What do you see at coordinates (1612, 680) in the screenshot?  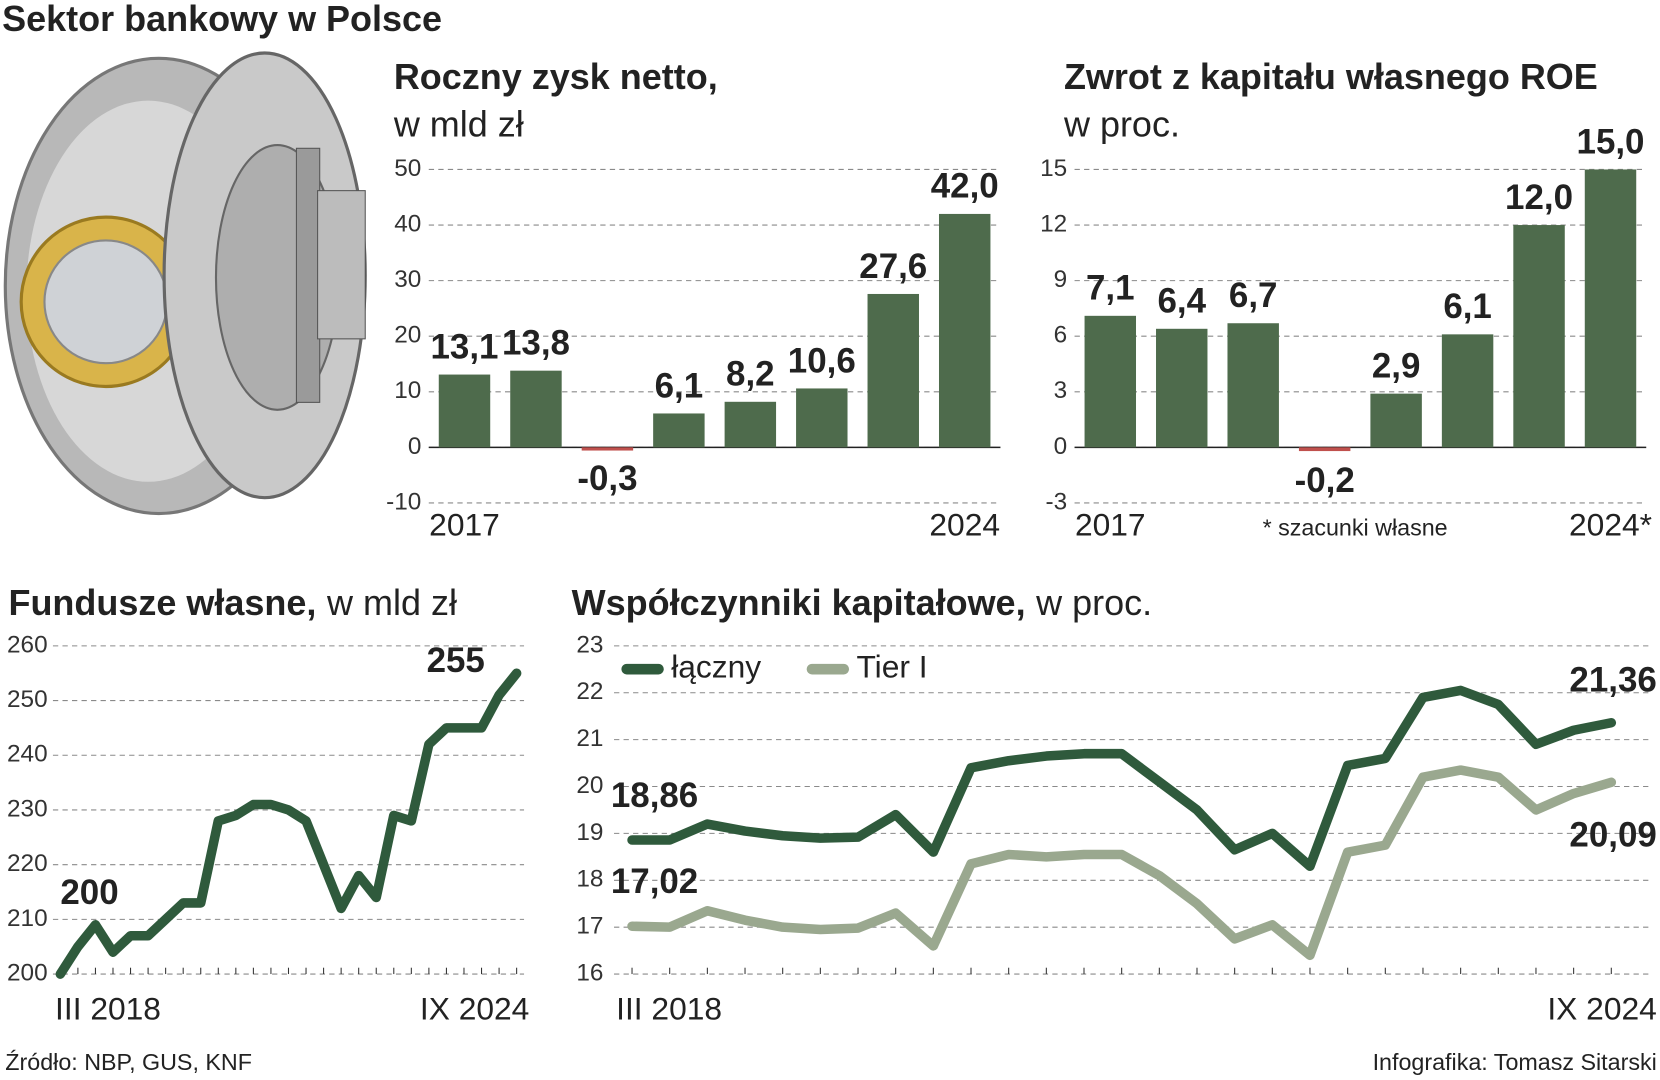 I see `value-label: 21,36` at bounding box center [1612, 680].